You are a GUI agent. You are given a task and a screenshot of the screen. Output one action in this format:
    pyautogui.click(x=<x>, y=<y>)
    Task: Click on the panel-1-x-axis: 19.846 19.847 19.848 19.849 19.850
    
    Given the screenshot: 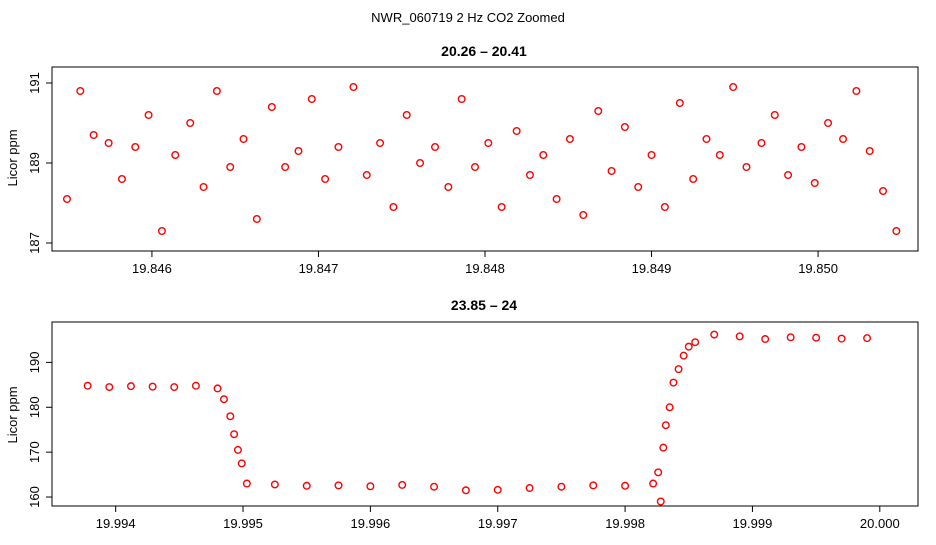 What is the action you would take?
    pyautogui.click(x=485, y=263)
    